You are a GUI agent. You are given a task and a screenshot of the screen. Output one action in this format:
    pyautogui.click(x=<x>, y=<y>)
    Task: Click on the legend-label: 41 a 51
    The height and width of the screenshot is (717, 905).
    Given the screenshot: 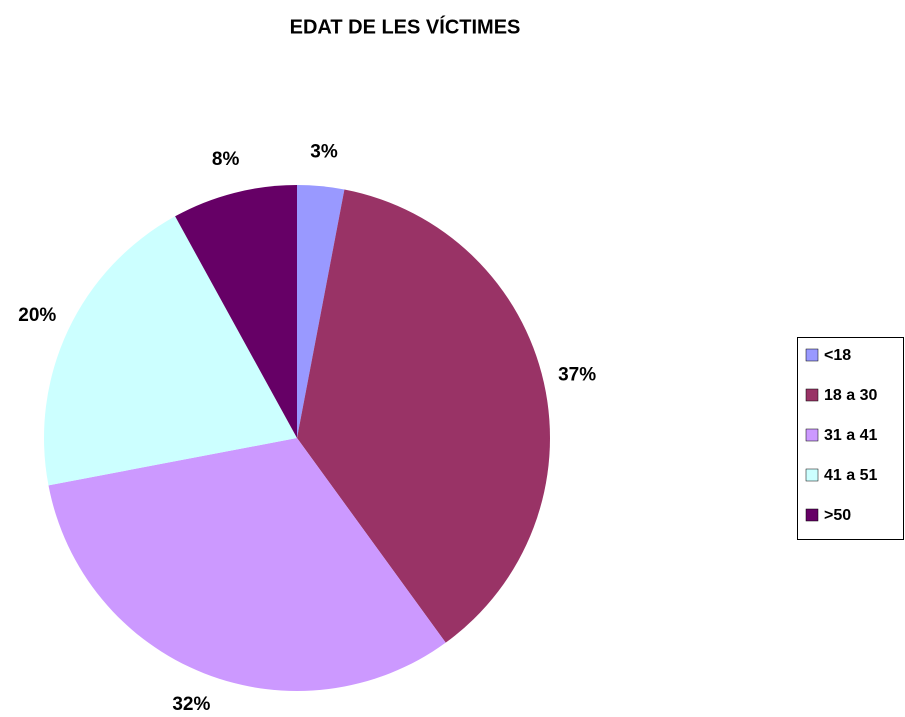 What is the action you would take?
    pyautogui.click(x=850, y=475)
    